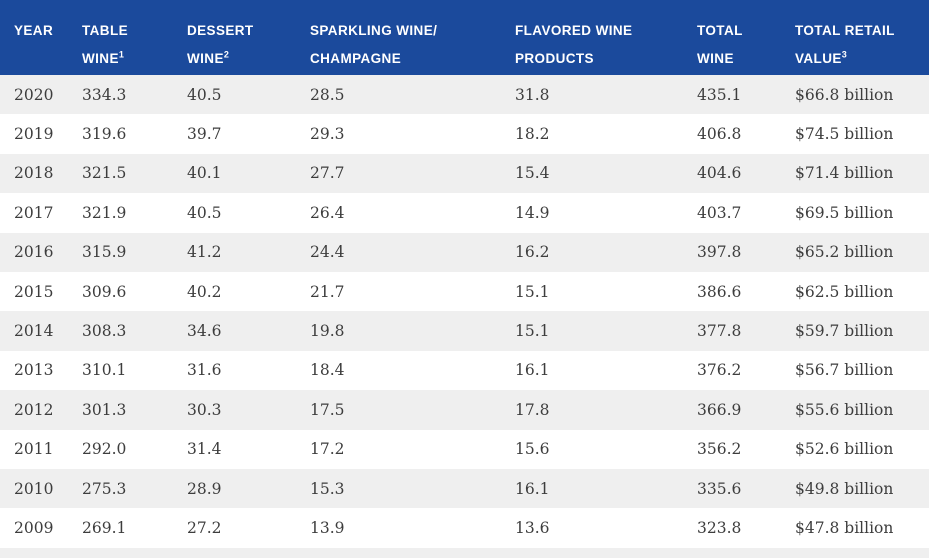 This screenshot has height=558, width=929. Describe the element at coordinates (862, 370) in the screenshot. I see `value-cell: $56.7 billion` at that location.